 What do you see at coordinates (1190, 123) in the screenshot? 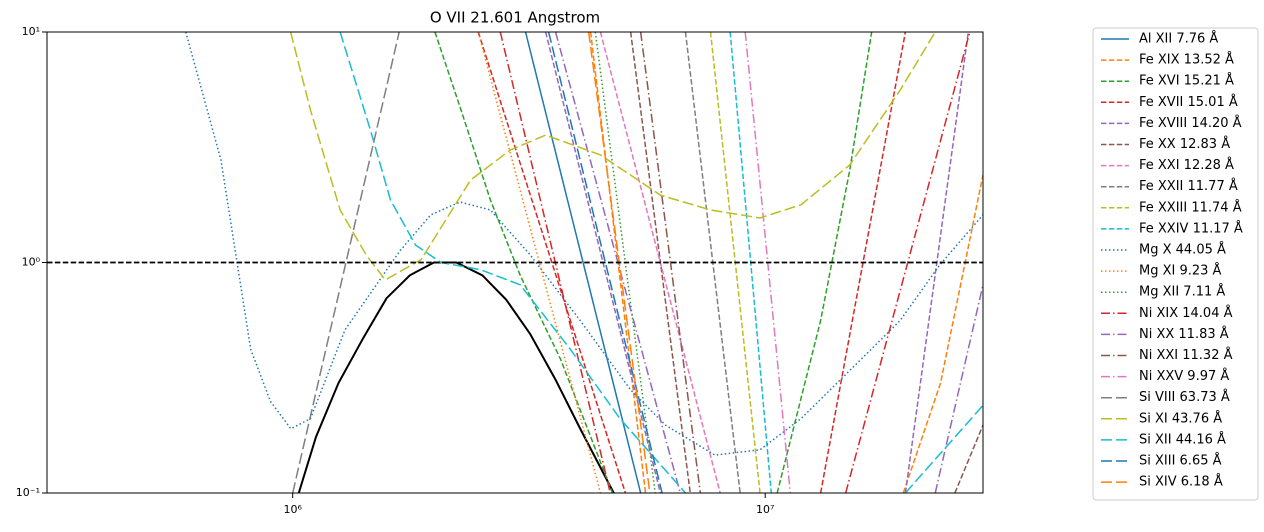
I see `legend-label: Fe XVIII 14.20 Å` at bounding box center [1190, 123].